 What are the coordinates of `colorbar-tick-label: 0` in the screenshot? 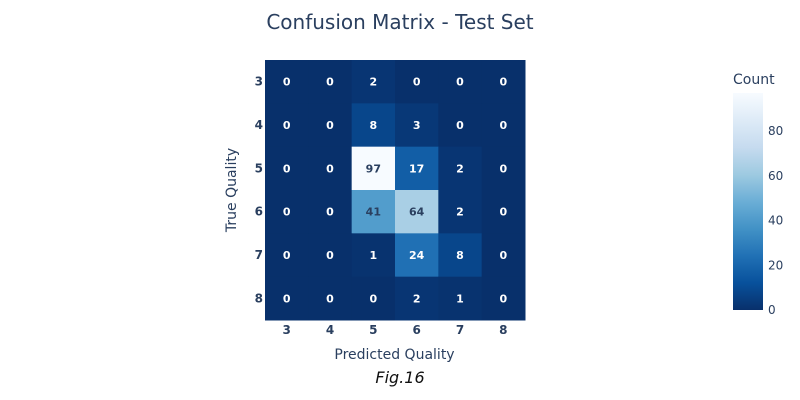 It's located at (772, 310).